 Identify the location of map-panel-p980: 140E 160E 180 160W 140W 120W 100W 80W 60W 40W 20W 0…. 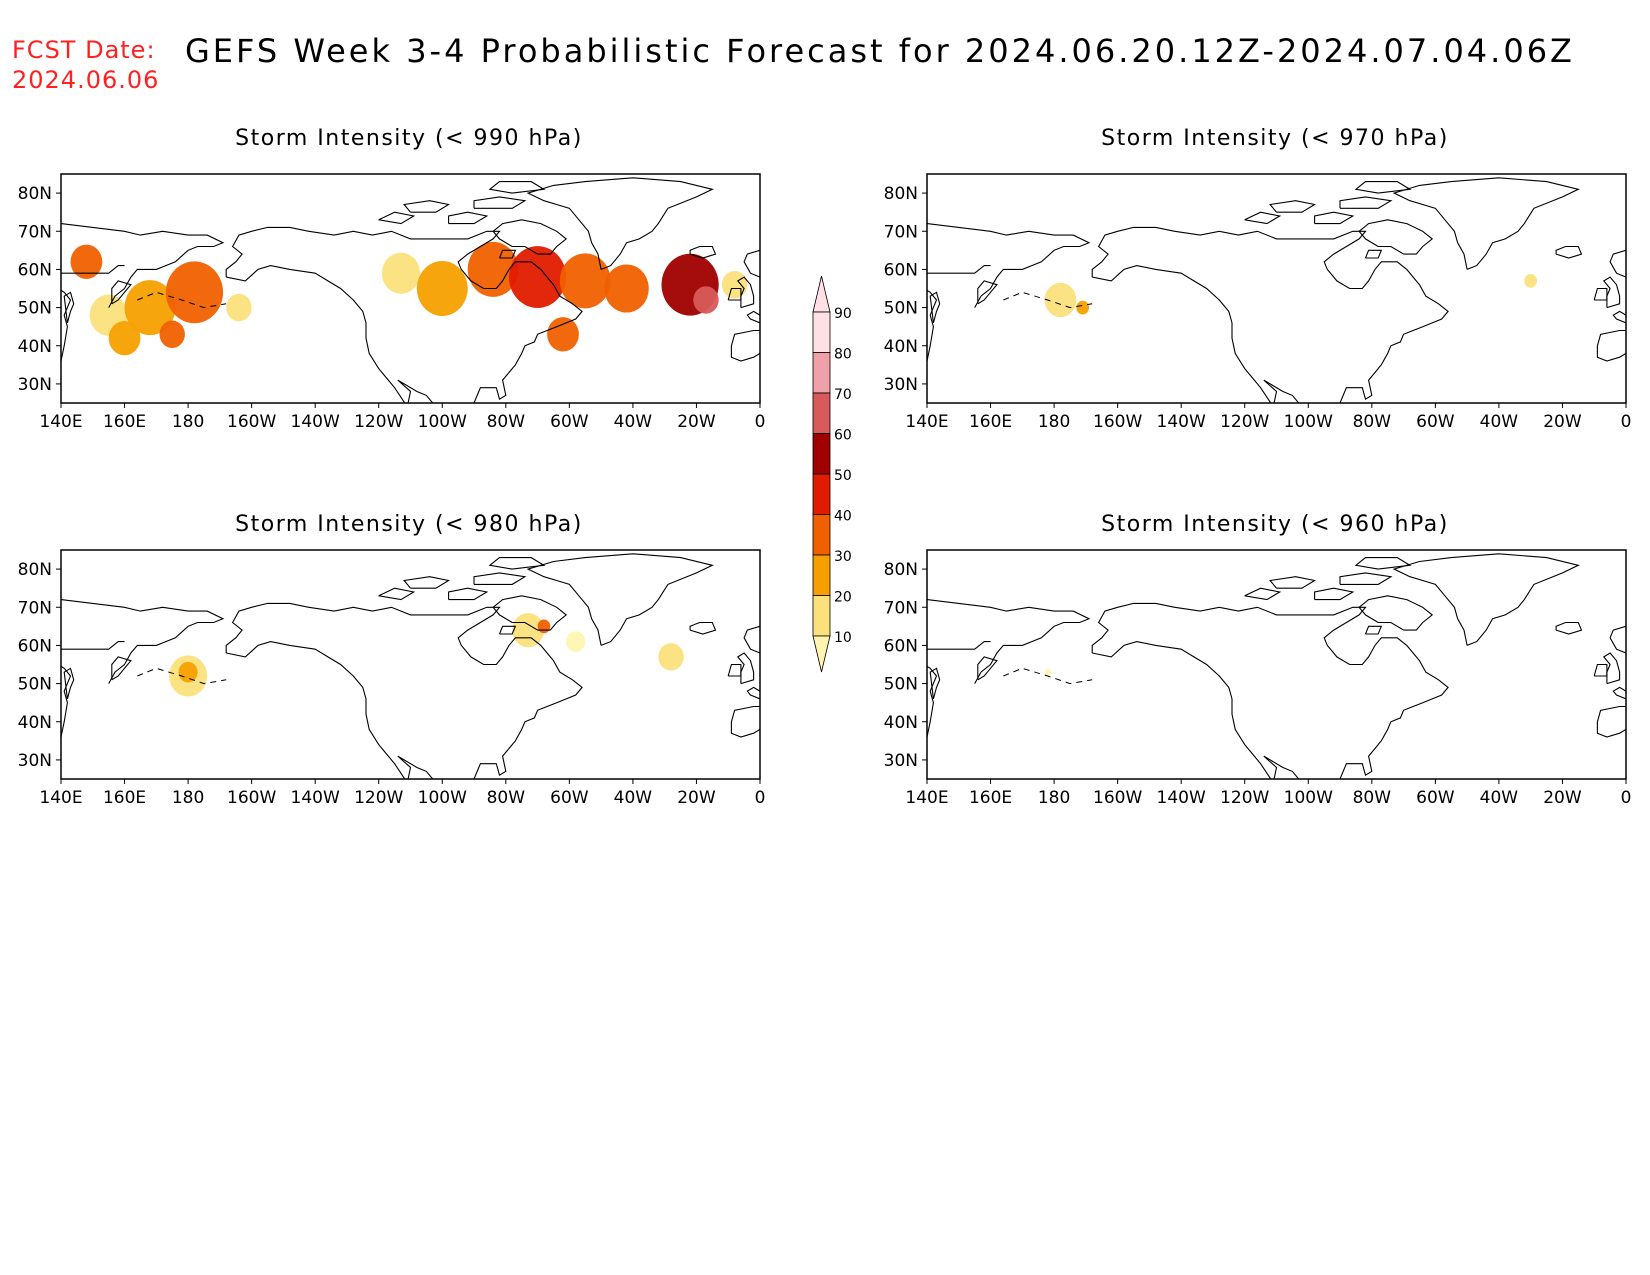
(392, 678).